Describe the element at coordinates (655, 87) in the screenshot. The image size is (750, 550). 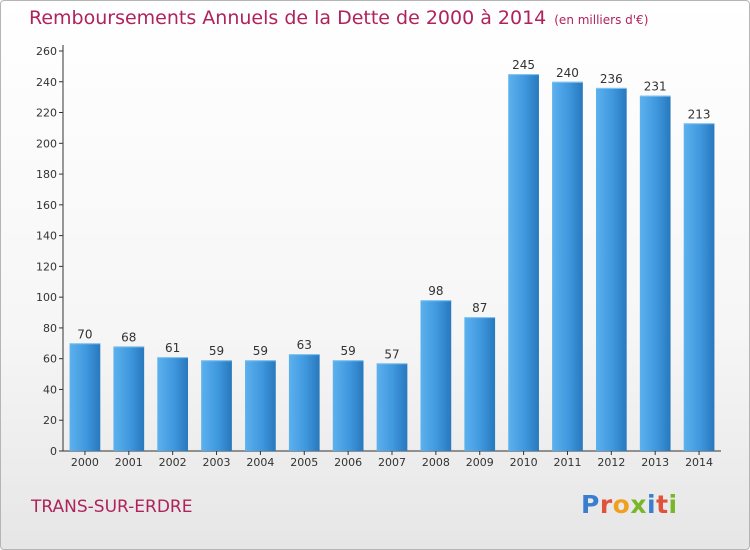
I see `data-label: 231` at that location.